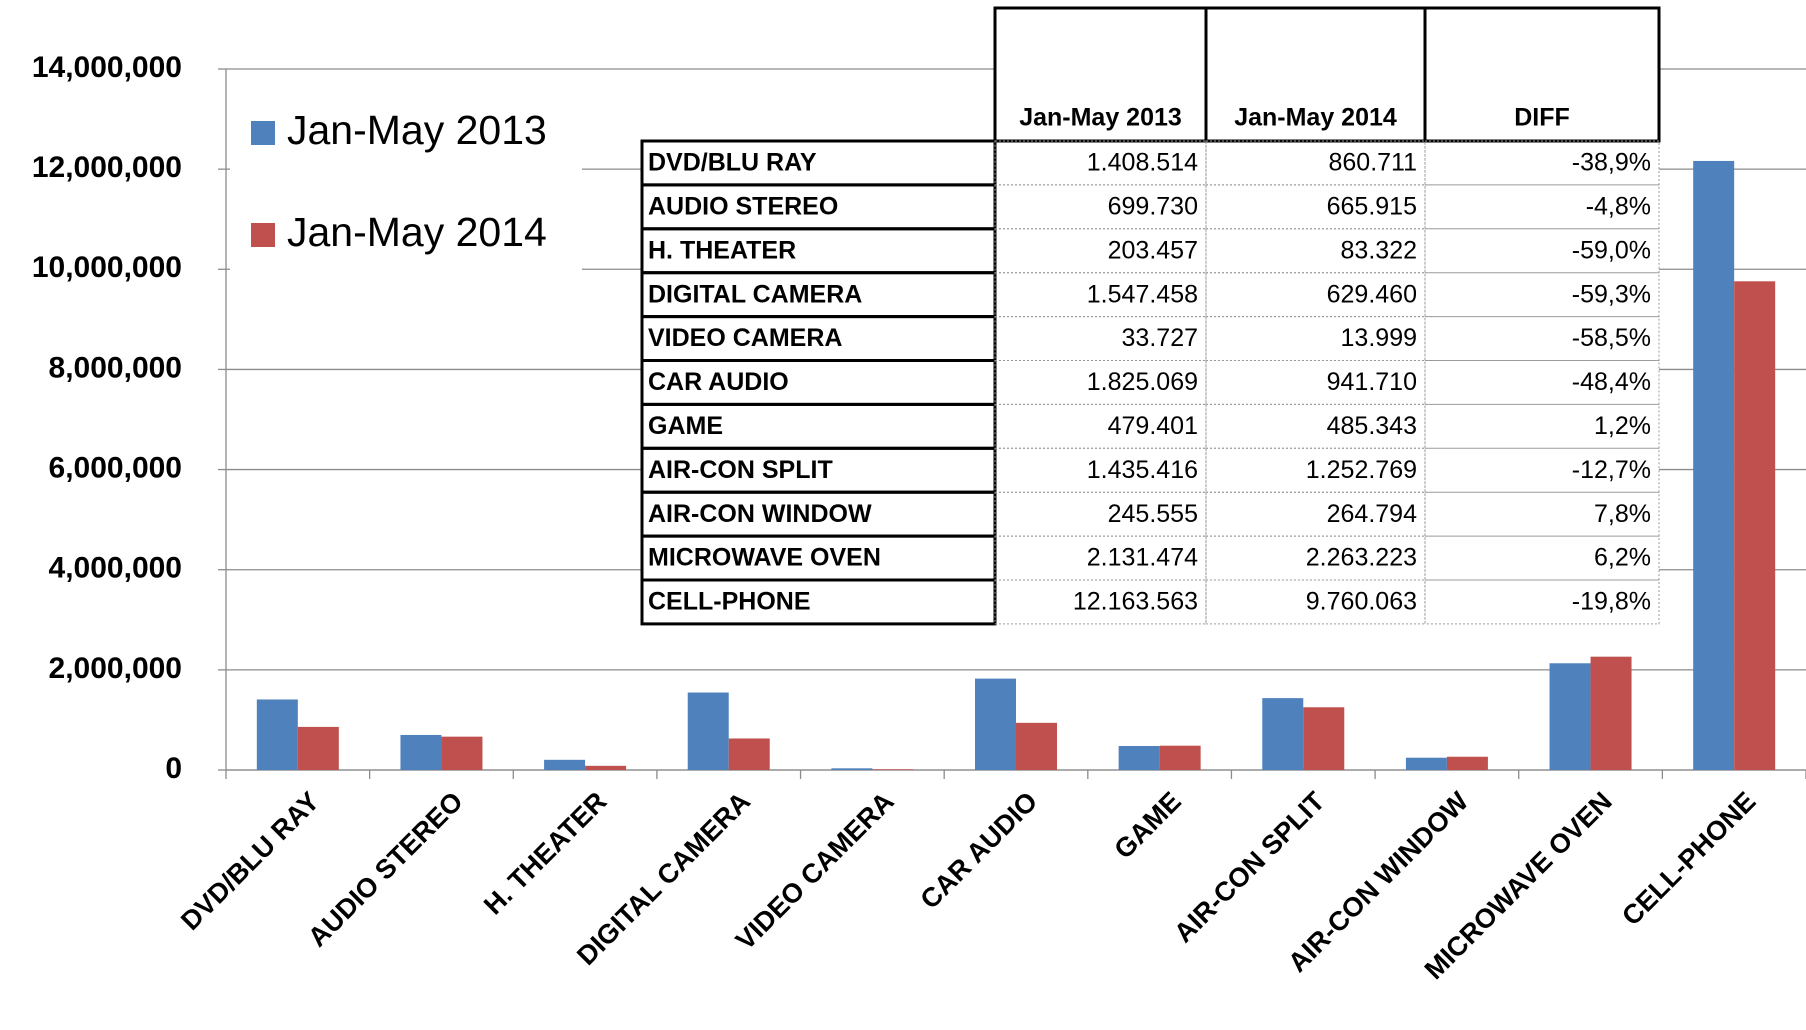 This screenshot has height=1030, width=1806. I want to click on x-tick-label: GAME, so click(1147, 825).